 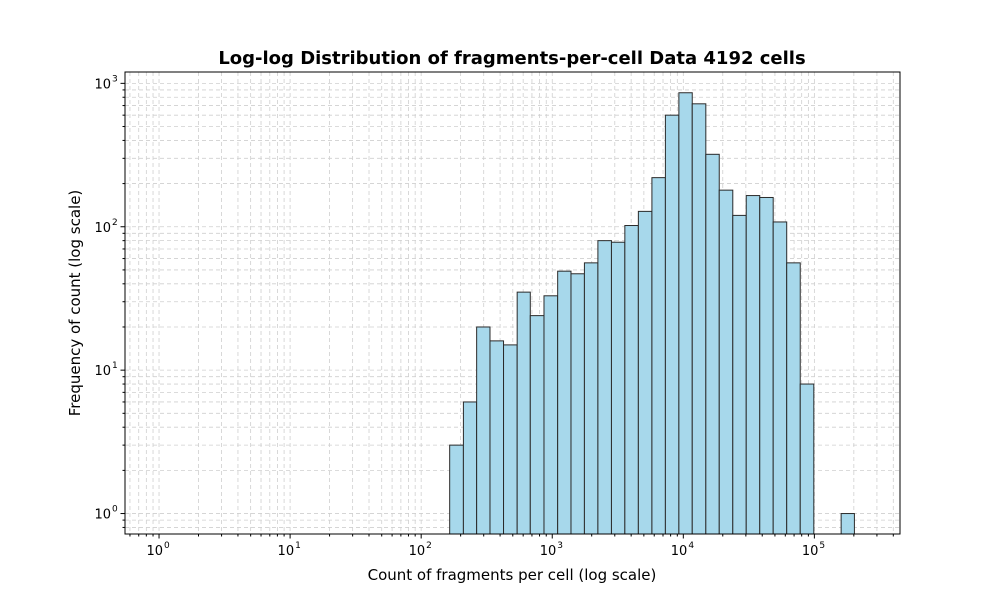 I want to click on x-tick-exponent: 5, so click(x=822, y=546).